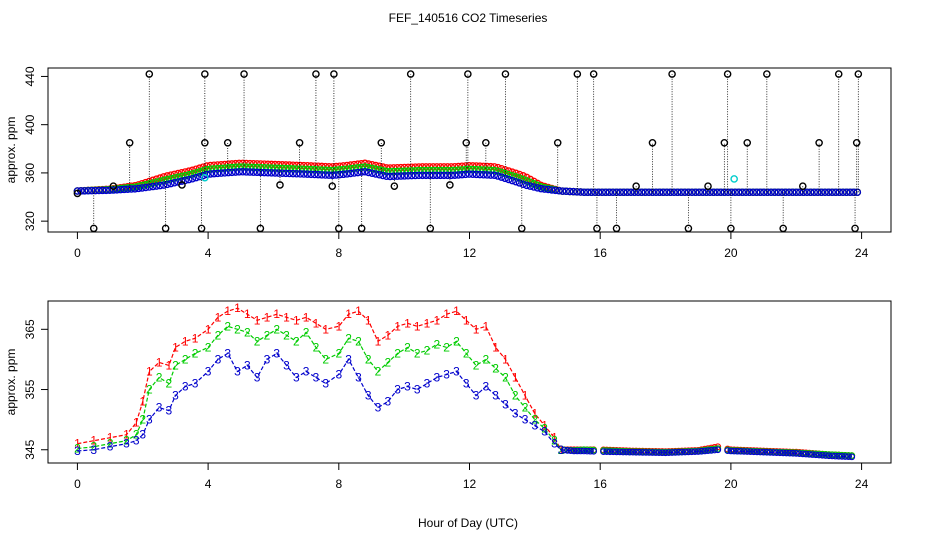 This screenshot has width=936, height=540. I want to click on bottom-x-tick-label: 16, so click(601, 484).